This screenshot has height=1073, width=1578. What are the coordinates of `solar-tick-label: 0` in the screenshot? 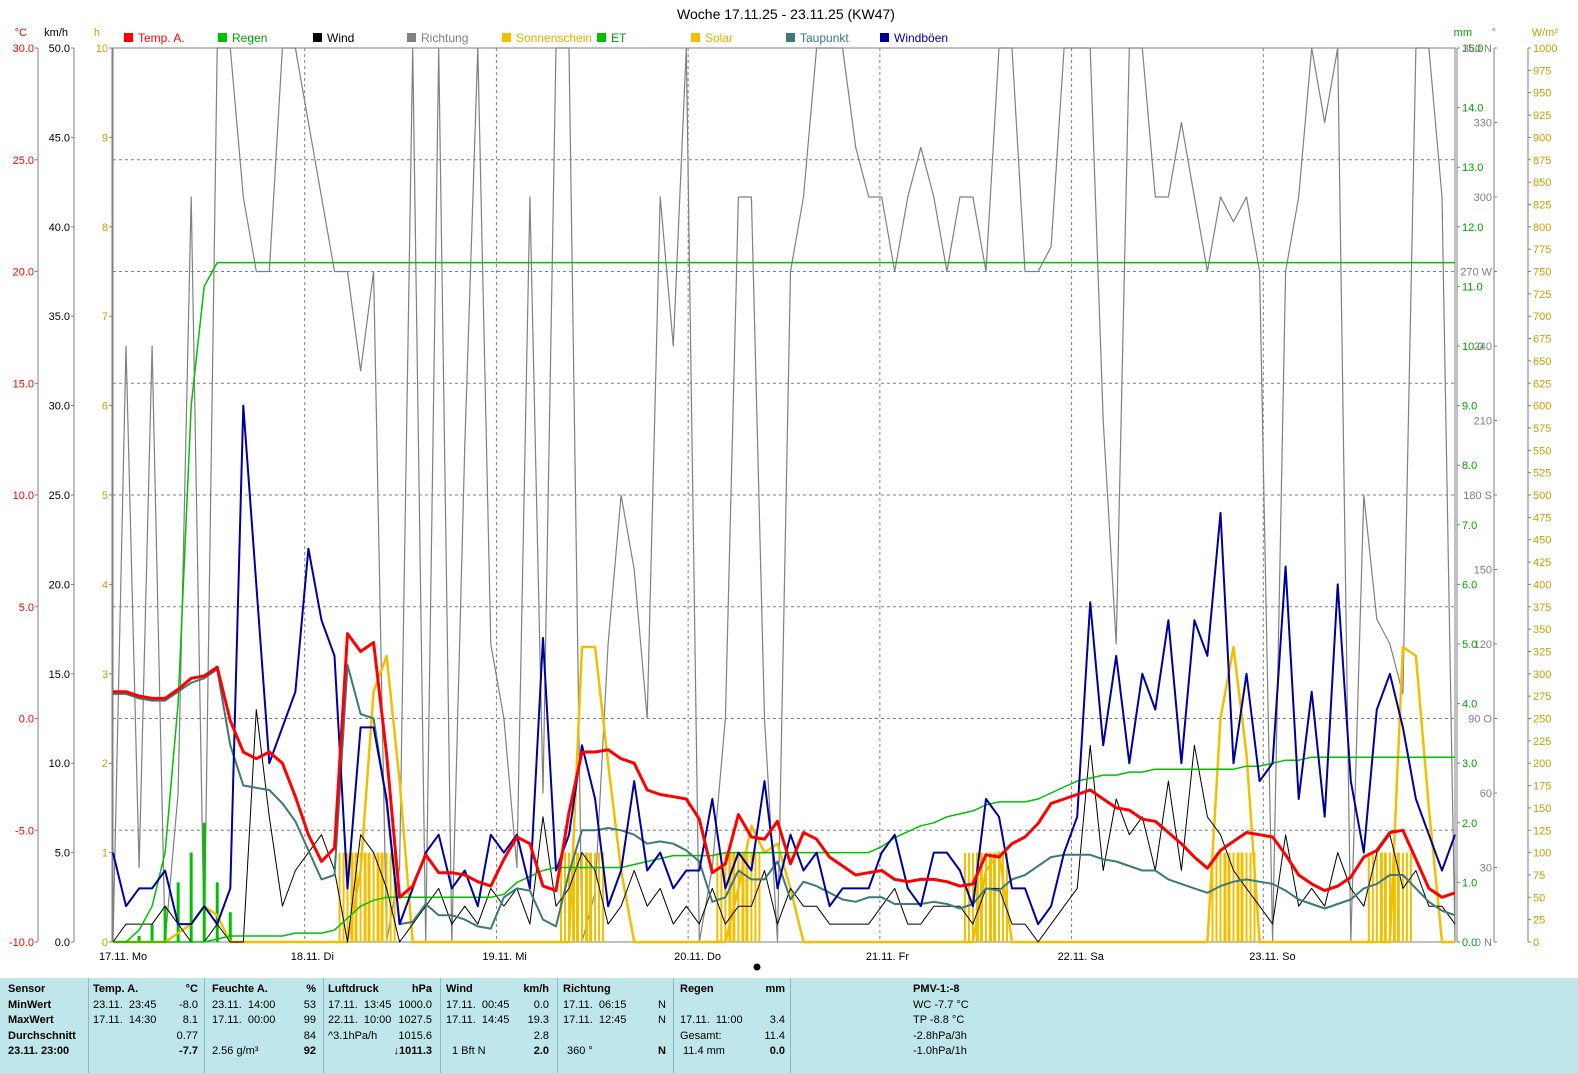 It's located at (1536, 943).